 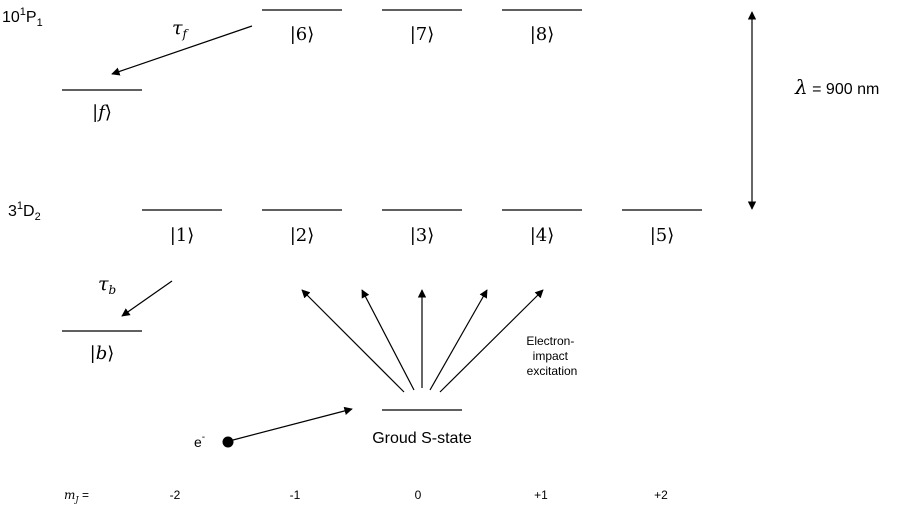 What do you see at coordinates (302, 235) in the screenshot?
I see `state-label-2: |2⟩` at bounding box center [302, 235].